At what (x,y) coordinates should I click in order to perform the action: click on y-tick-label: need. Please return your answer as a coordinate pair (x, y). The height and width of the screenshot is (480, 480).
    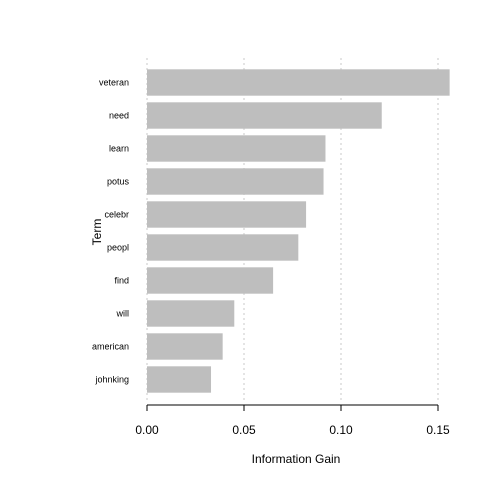
    Looking at the image, I should click on (119, 116).